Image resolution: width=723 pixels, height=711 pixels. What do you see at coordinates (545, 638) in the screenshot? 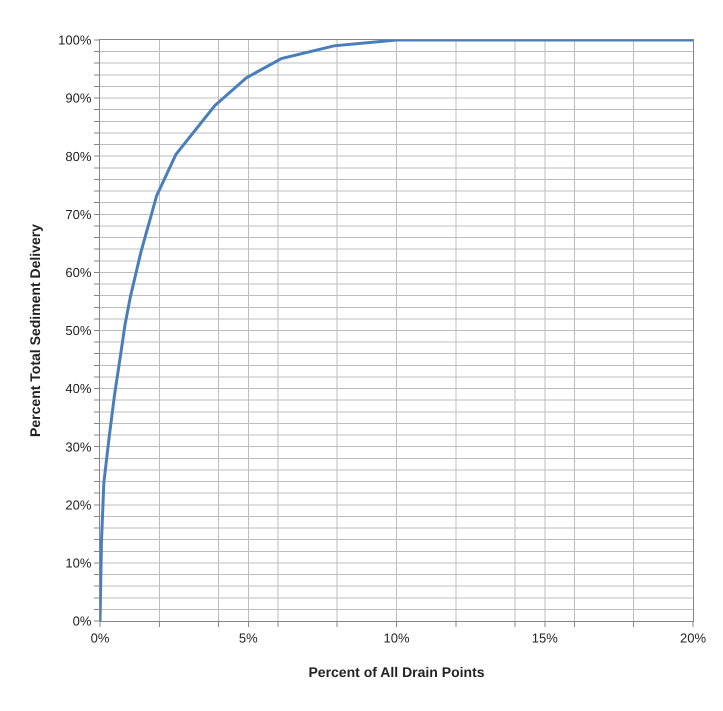
I see `x-tick-label: 15%` at bounding box center [545, 638].